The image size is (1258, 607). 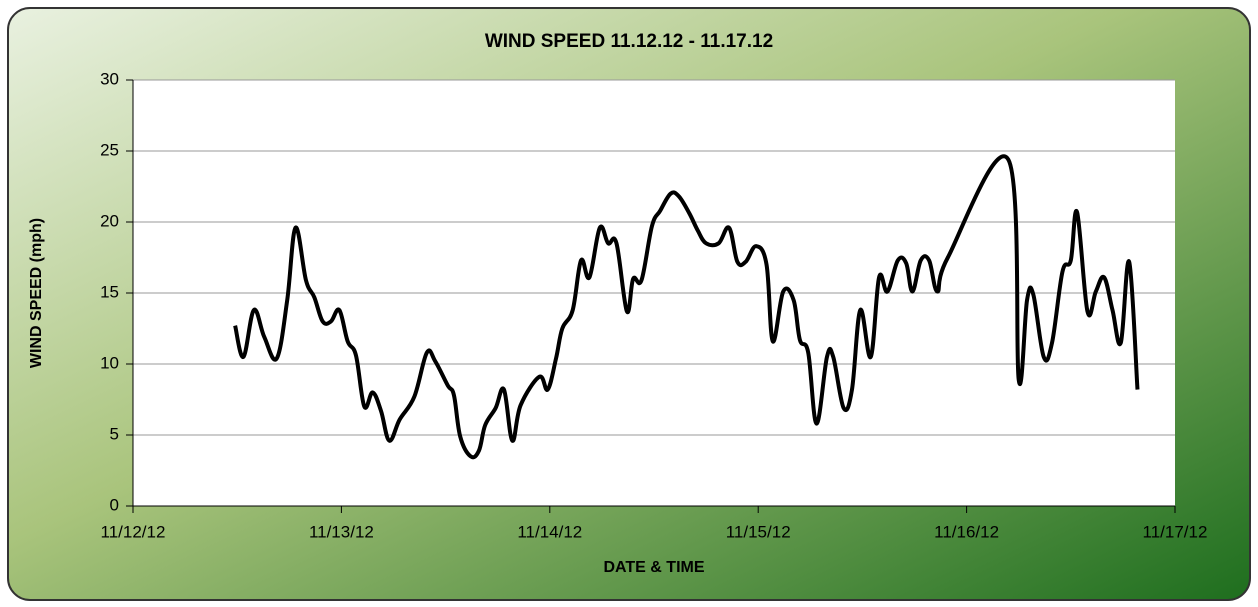 What do you see at coordinates (133, 531) in the screenshot?
I see `x-tick-label: 11/12/12` at bounding box center [133, 531].